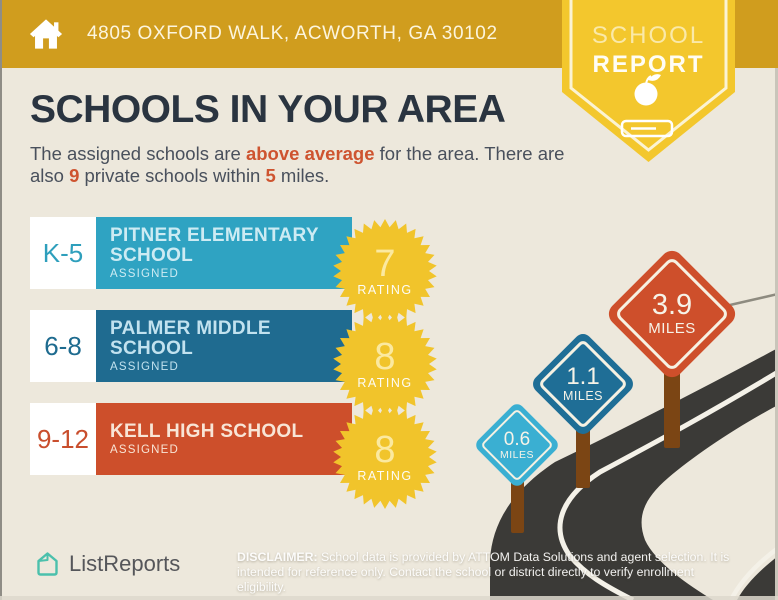 This screenshot has width=778, height=600. Describe the element at coordinates (125, 563) in the screenshot. I see `brand-name: ListReports` at that location.